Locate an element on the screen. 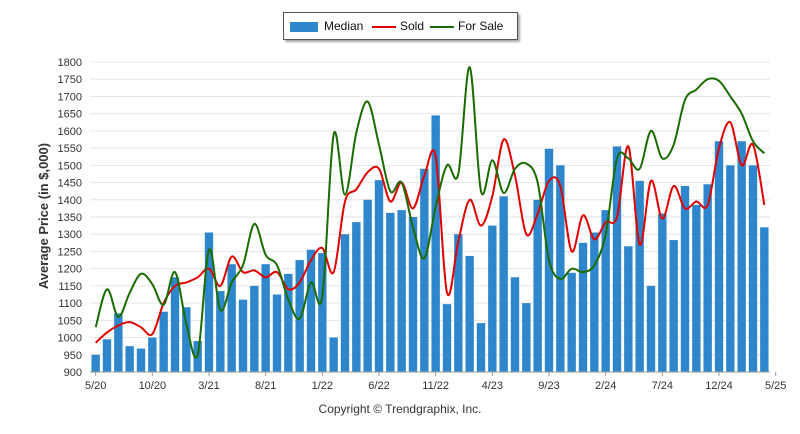  x-tick-label: 12/24 is located at coordinates (719, 386).